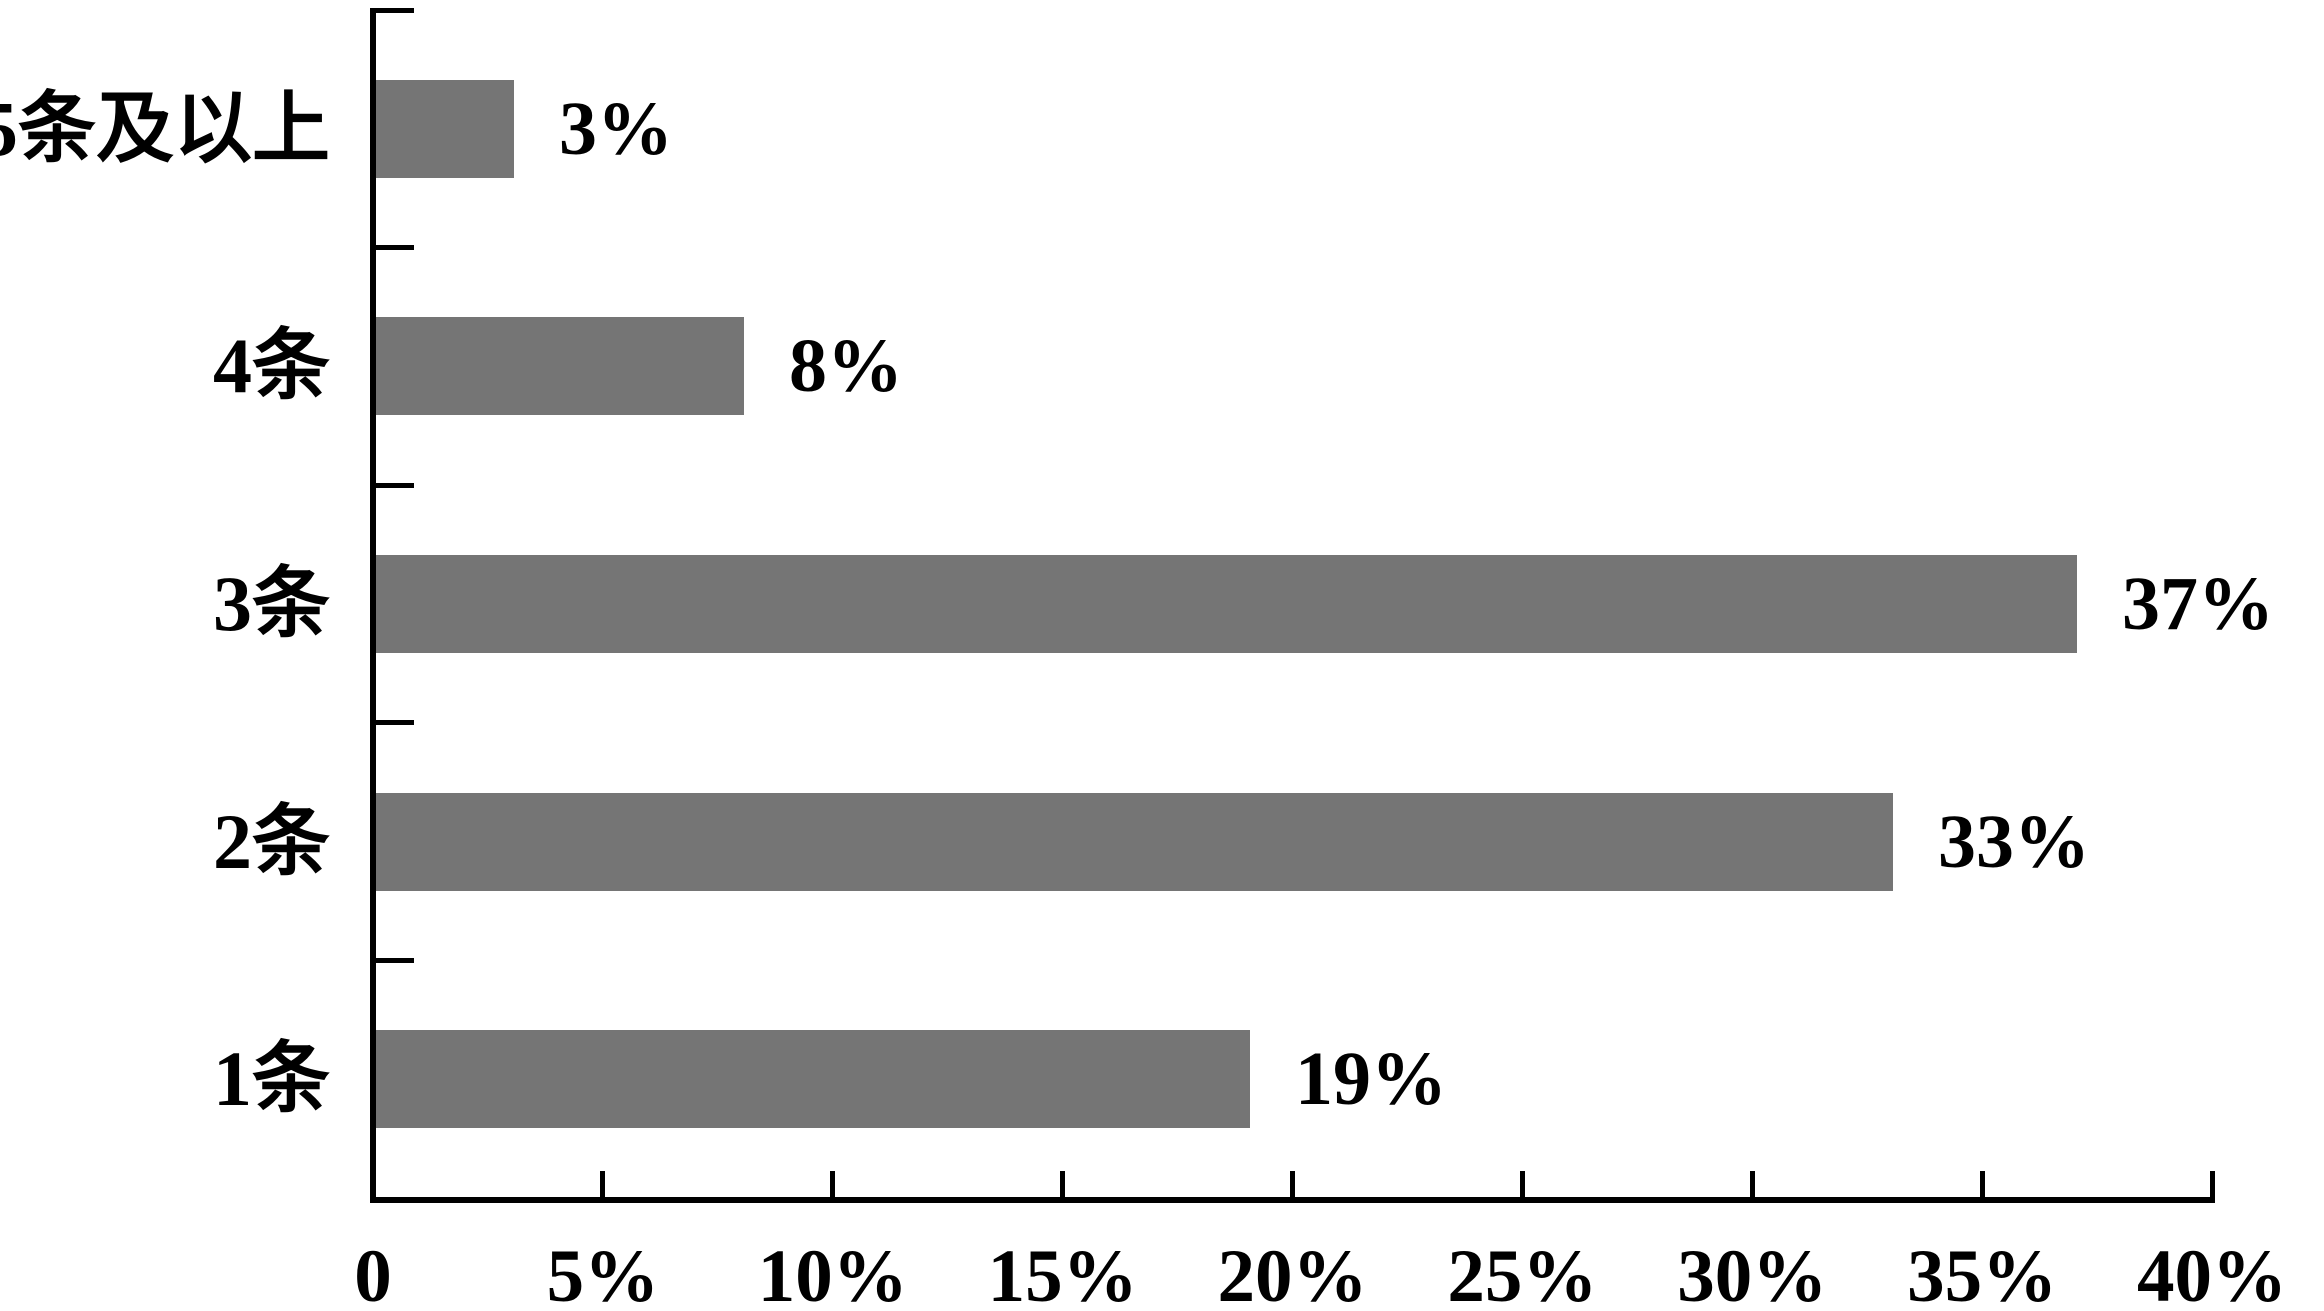 This screenshot has width=2324, height=1311. What do you see at coordinates (2014, 841) in the screenshot?
I see `bar-value-label: 33%` at bounding box center [2014, 841].